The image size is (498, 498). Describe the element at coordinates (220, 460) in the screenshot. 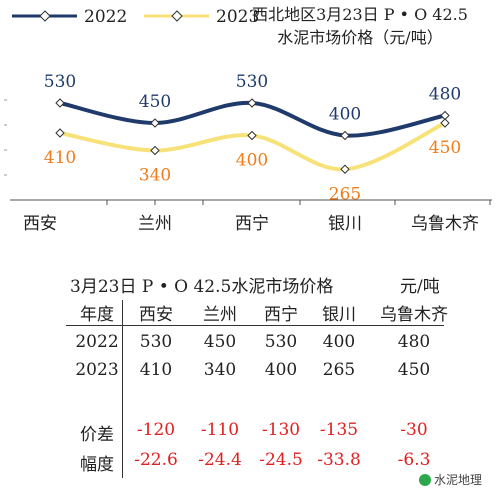

I see `table-cell-3-1: -24.4` at that location.